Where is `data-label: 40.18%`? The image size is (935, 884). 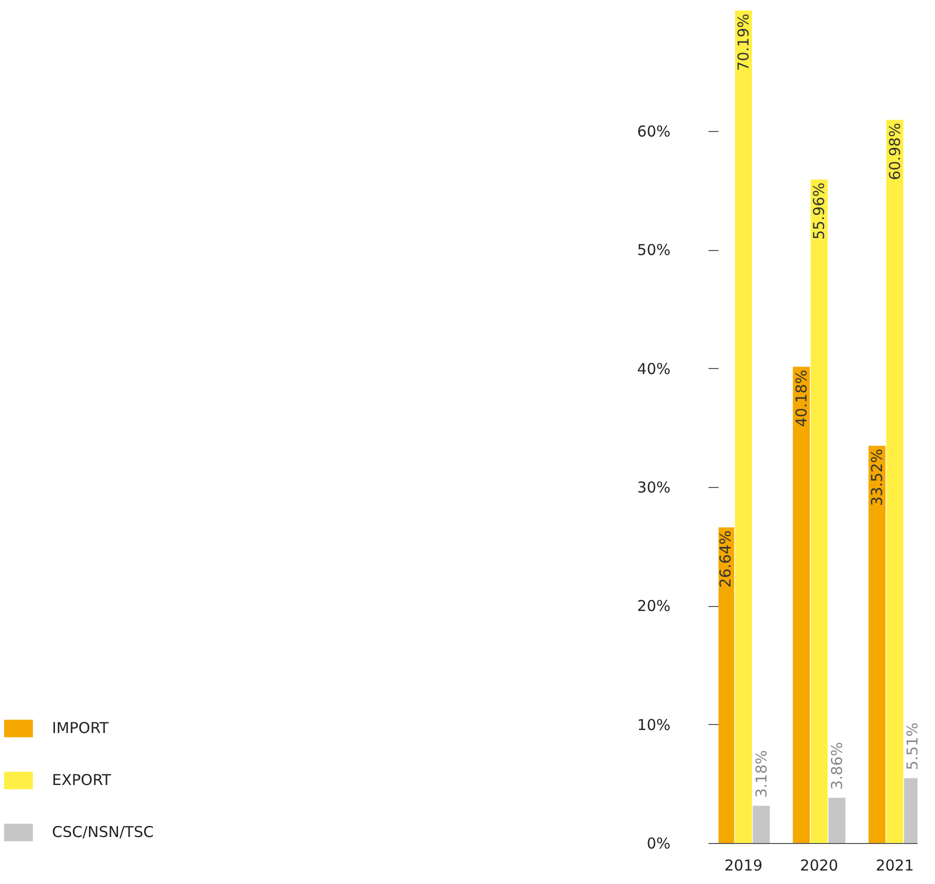 data-label: 40.18% is located at coordinates (801, 398).